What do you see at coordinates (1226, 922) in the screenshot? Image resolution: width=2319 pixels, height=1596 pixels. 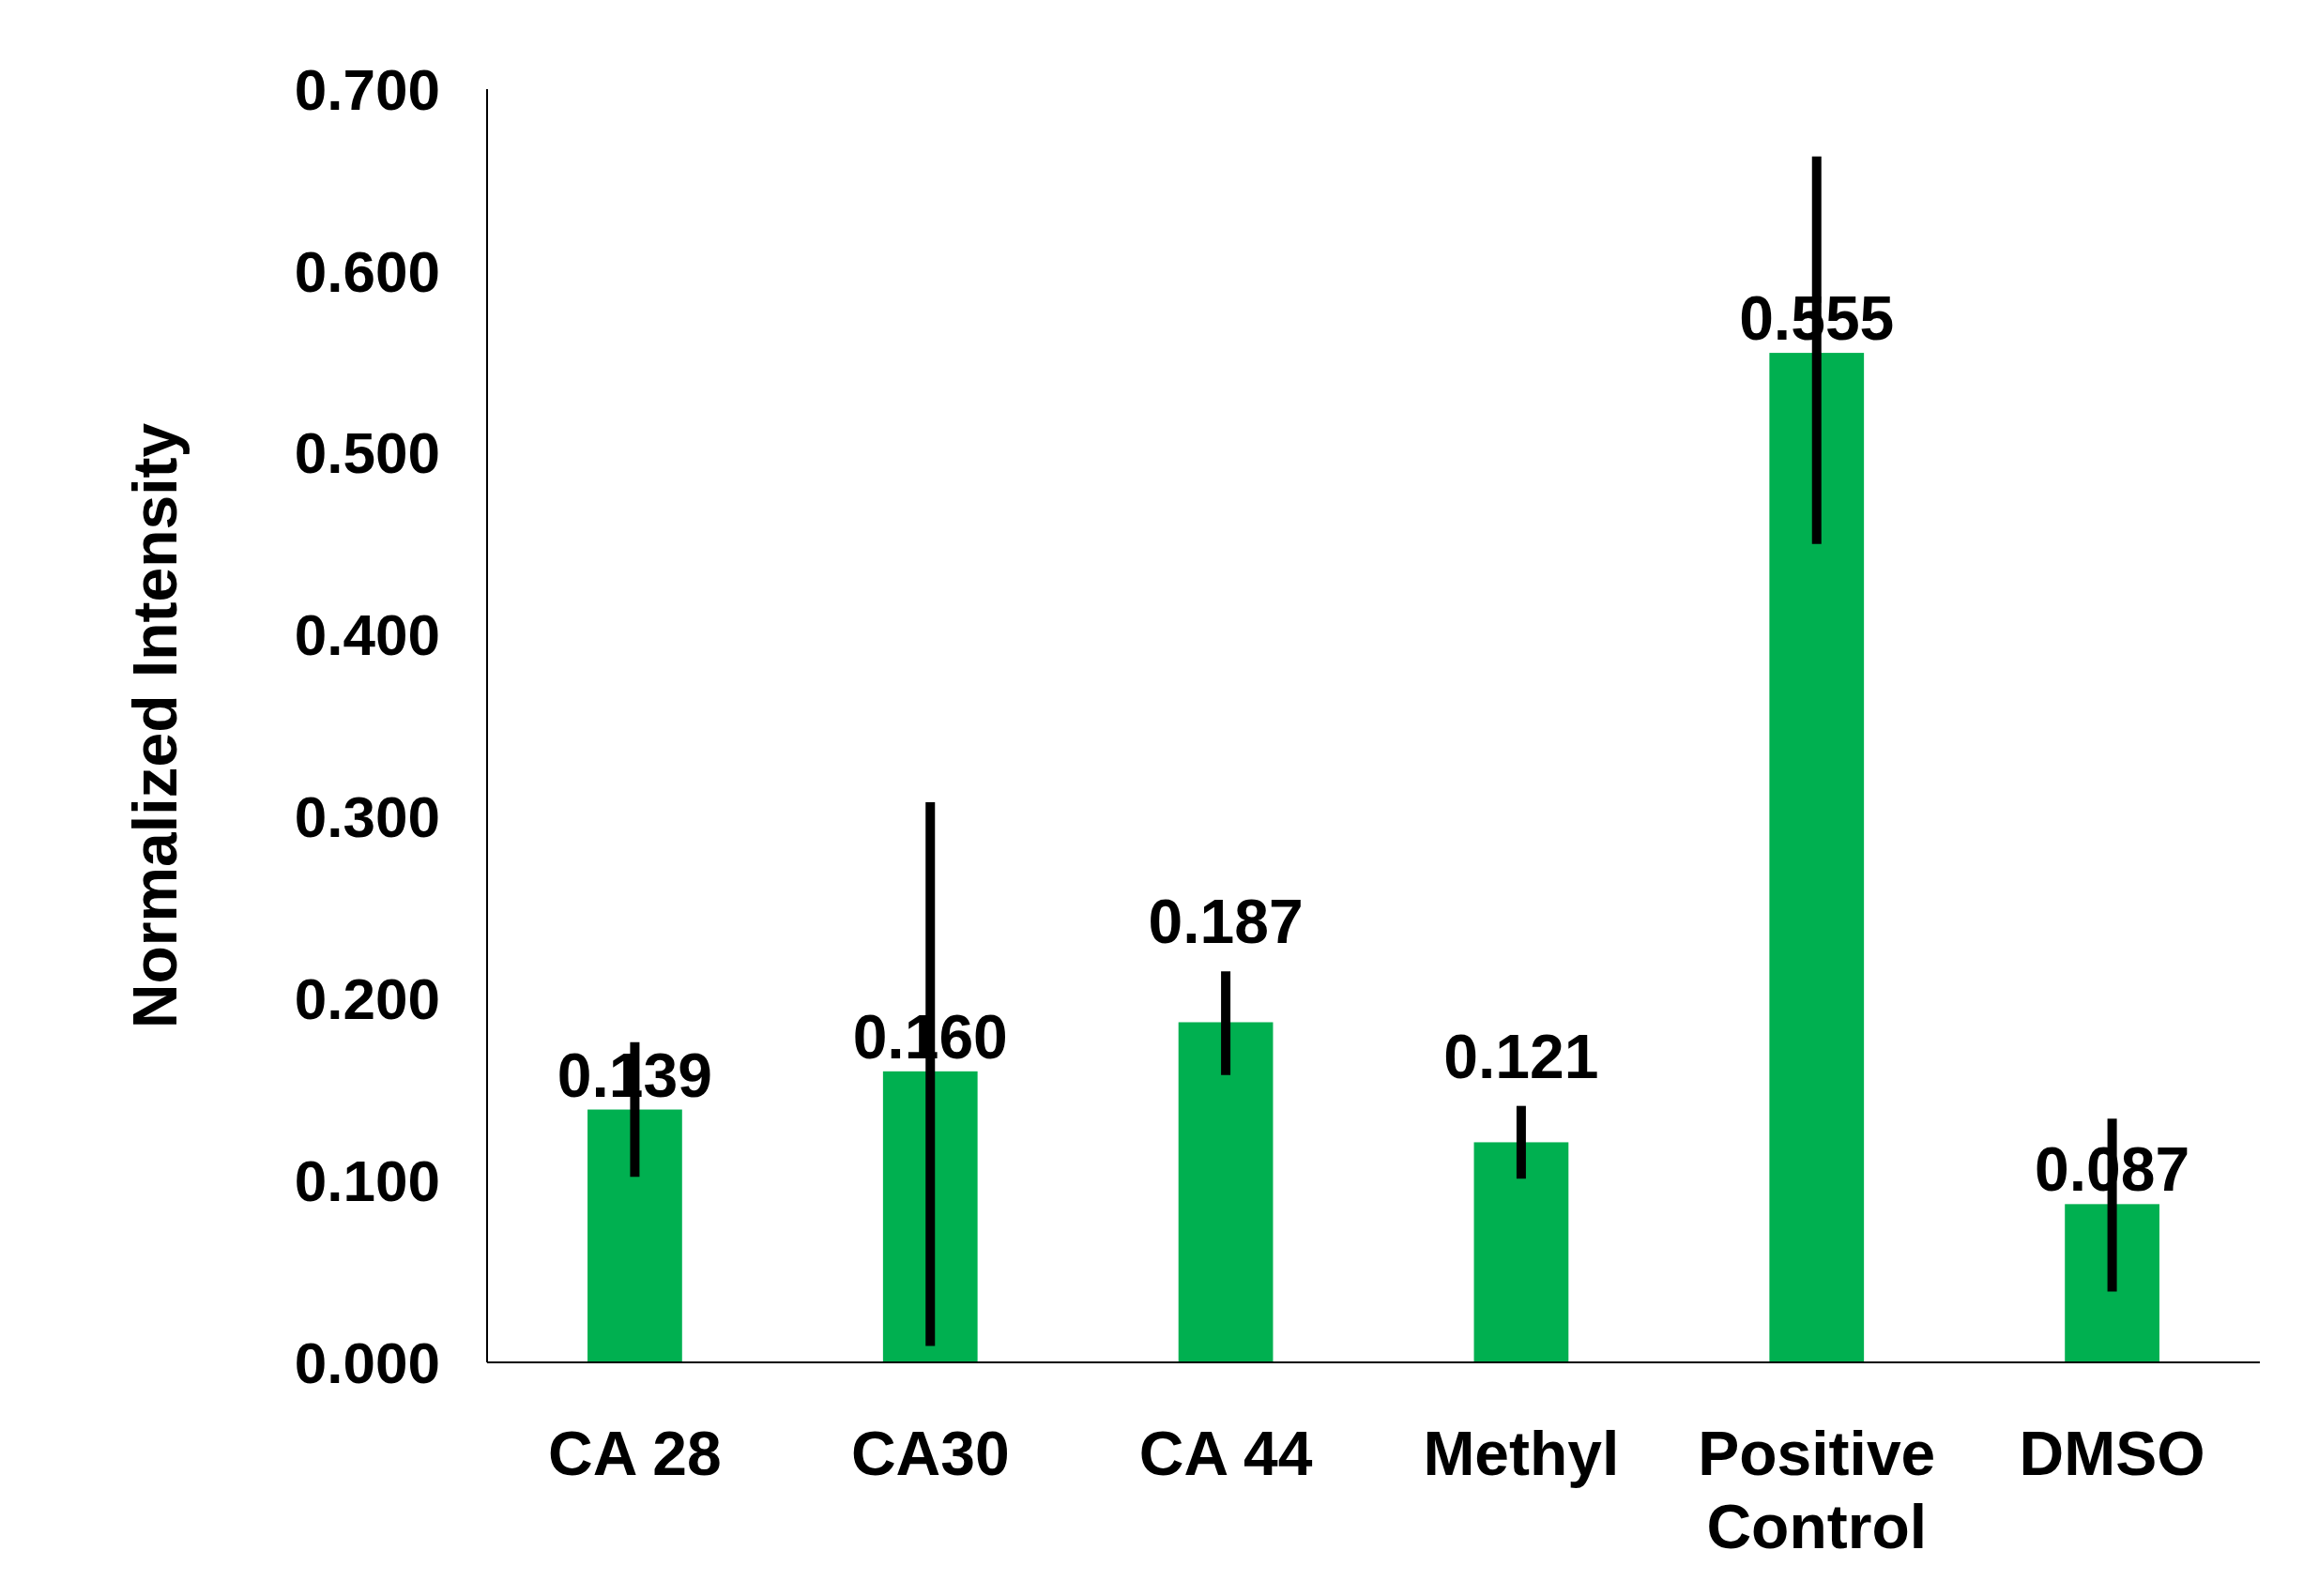 I see `data-label: 0.187` at bounding box center [1226, 922].